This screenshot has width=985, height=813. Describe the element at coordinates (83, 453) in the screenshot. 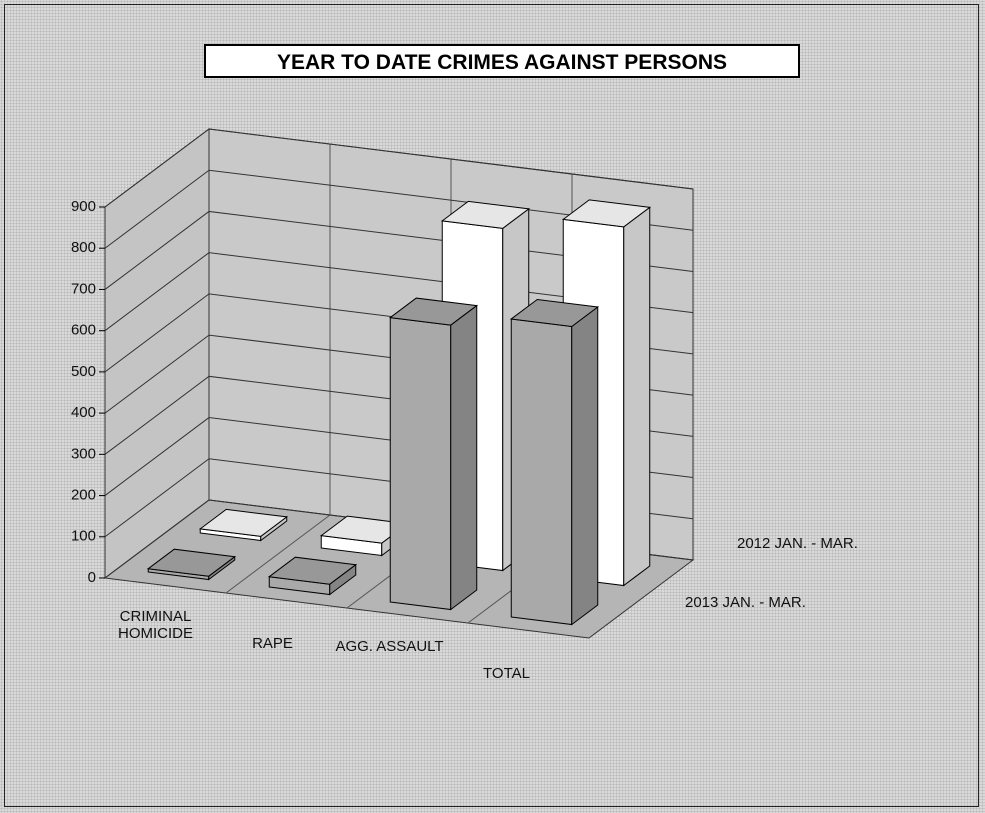

I see `y-tick-label: 300` at that location.